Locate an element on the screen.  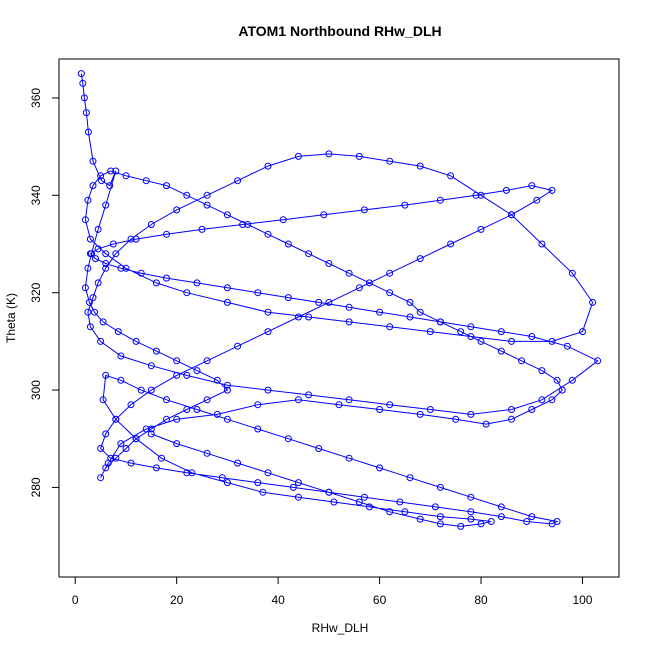
x-tick-label: 80 is located at coordinates (481, 600).